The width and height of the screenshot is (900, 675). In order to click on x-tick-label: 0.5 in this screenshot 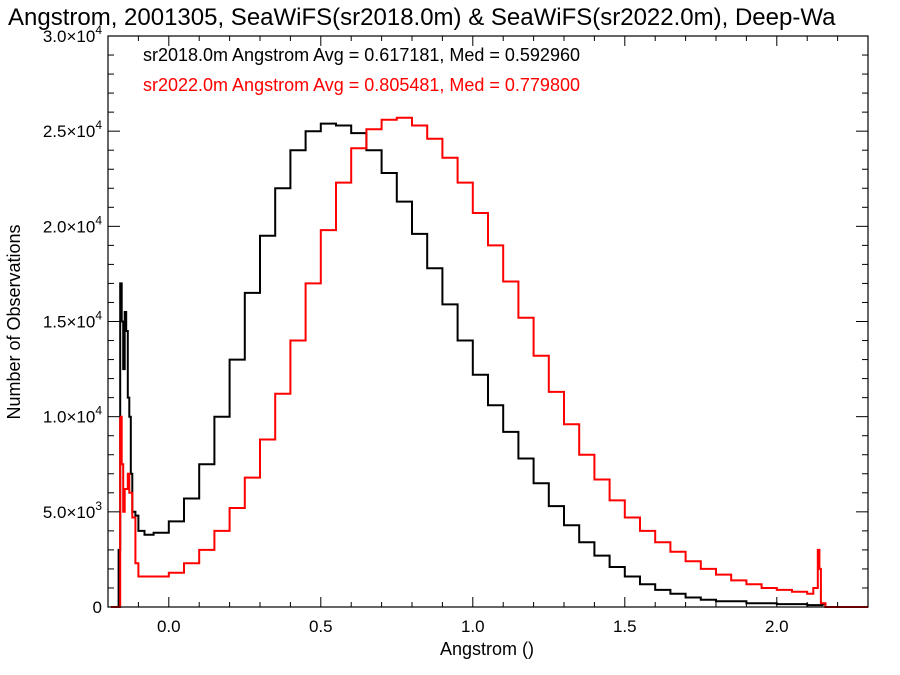, I will do `click(321, 626)`.